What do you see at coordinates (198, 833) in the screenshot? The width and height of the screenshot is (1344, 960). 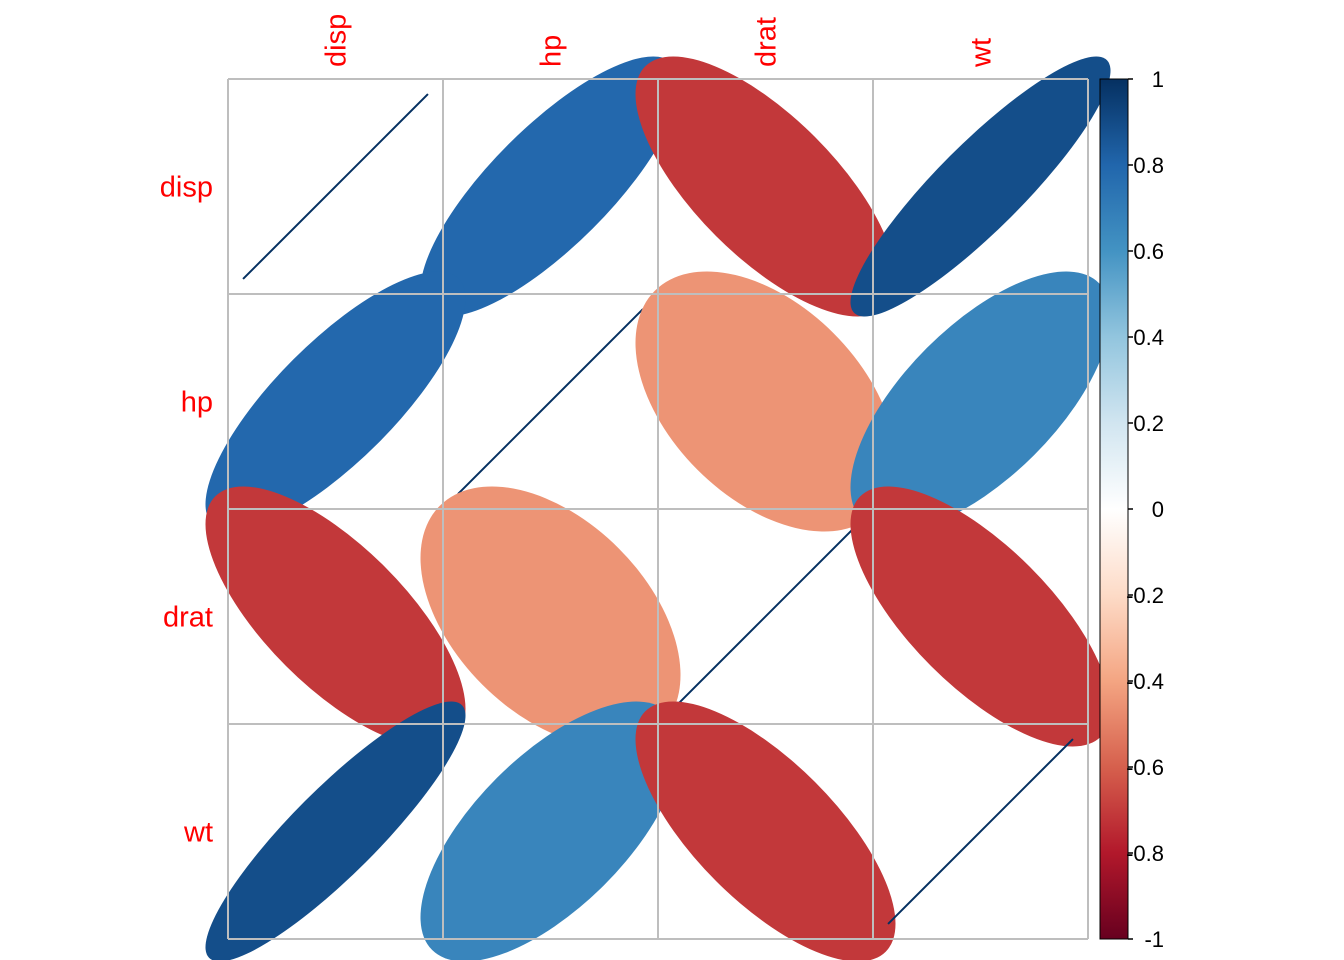 I see `row-label-wt: wt` at bounding box center [198, 833].